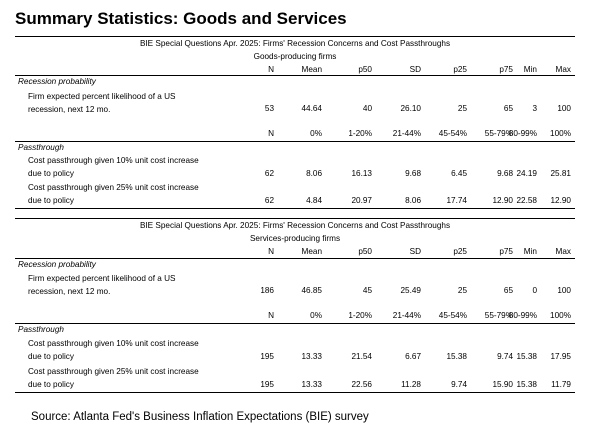 This screenshot has width=590, height=438. I want to click on table-cell: 4.84, so click(314, 200).